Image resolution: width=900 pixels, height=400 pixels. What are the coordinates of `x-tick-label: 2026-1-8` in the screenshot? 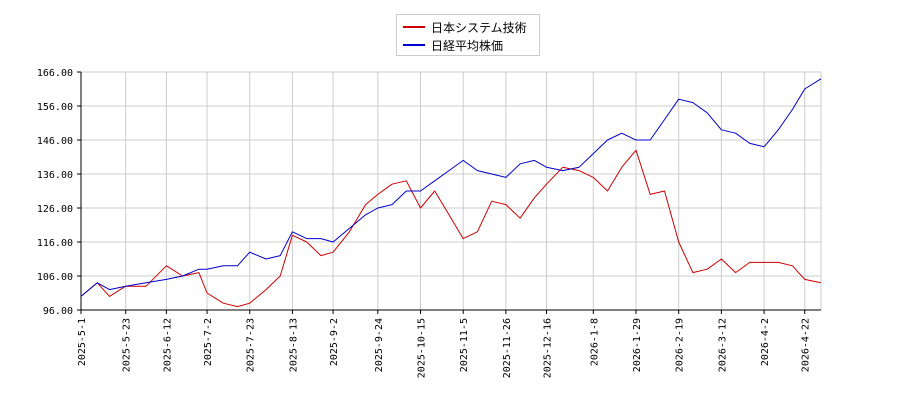 It's located at (594, 342).